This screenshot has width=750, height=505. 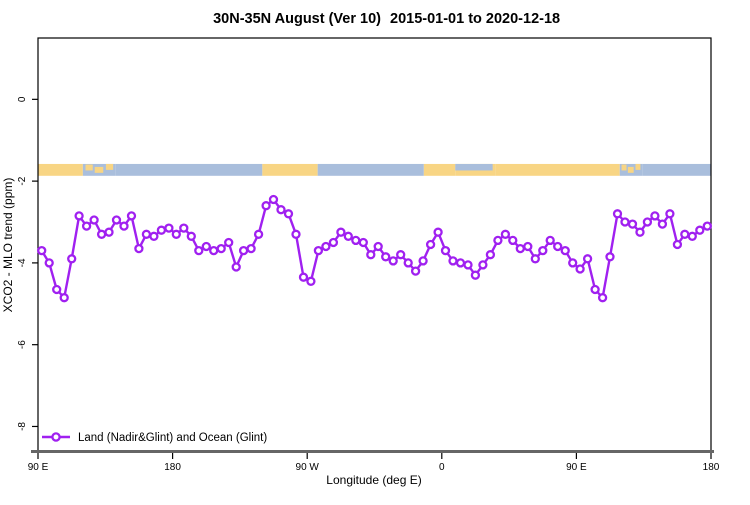 What do you see at coordinates (8, 245) in the screenshot?
I see `y-axis-label: XCO2 - MLO trend (ppm)` at bounding box center [8, 245].